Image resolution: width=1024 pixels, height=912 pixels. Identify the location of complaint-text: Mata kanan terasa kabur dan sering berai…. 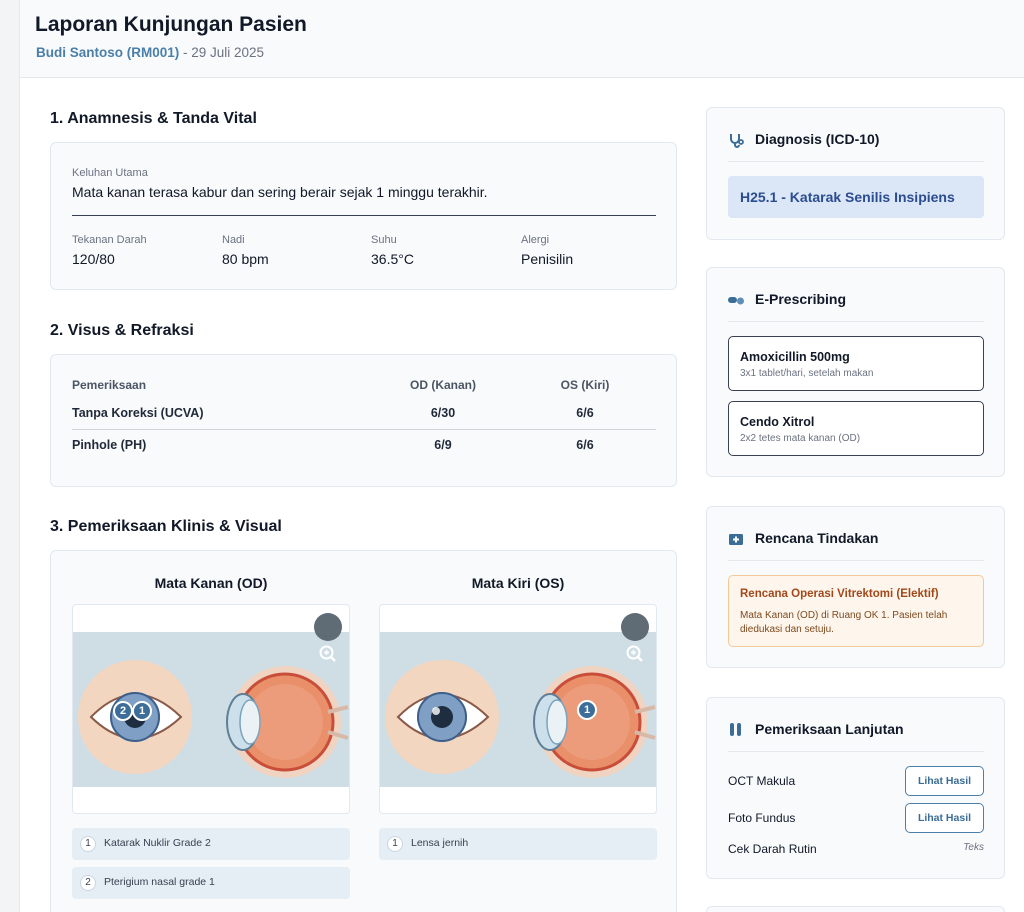
(280, 192).